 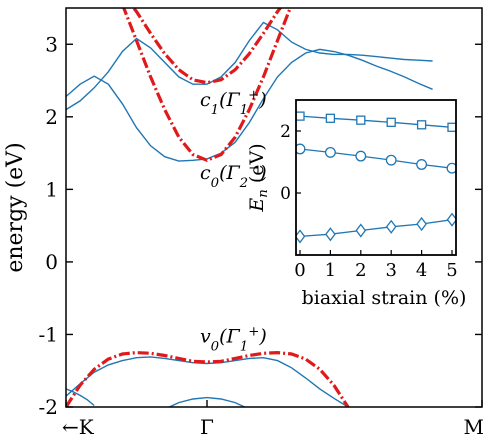 I want to click on inset-x-tick-label-0: 0, so click(x=299, y=270).